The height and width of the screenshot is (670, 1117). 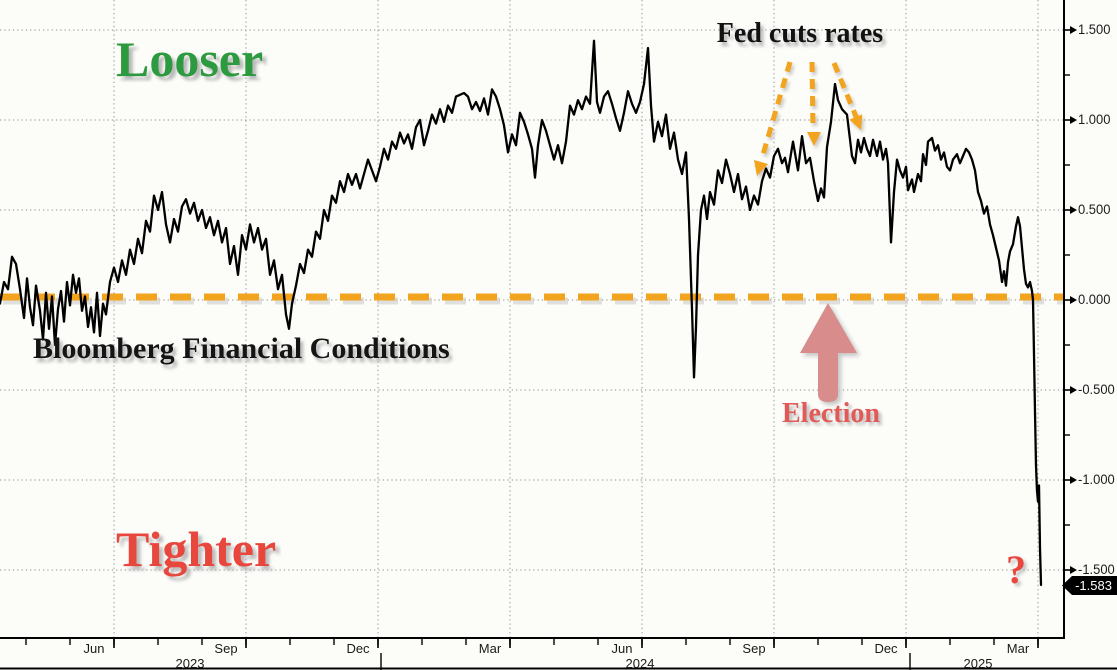 What do you see at coordinates (808, 118) in the screenshot?
I see `fed-cuts-arrows` at bounding box center [808, 118].